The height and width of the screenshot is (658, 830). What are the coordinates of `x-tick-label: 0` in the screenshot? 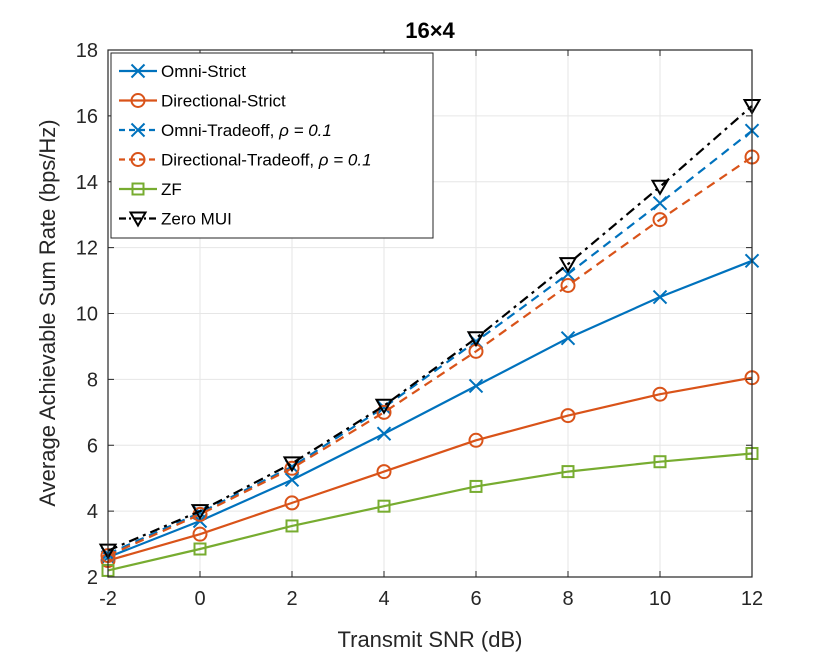 It's located at (199, 599).